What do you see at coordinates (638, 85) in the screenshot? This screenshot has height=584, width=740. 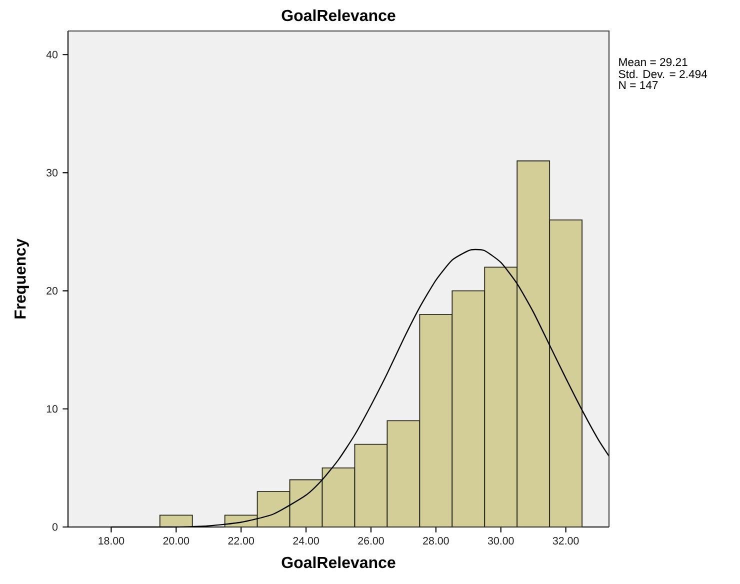 I see `text: N = 147` at bounding box center [638, 85].